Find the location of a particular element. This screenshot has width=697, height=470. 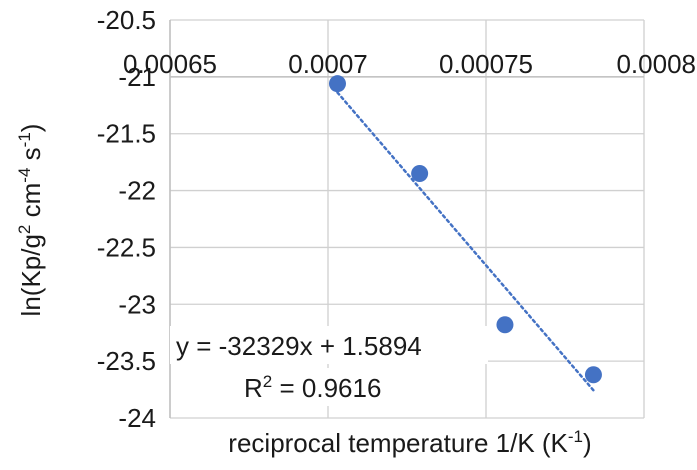

y-tick-label: -20.5 is located at coordinates (126, 20).